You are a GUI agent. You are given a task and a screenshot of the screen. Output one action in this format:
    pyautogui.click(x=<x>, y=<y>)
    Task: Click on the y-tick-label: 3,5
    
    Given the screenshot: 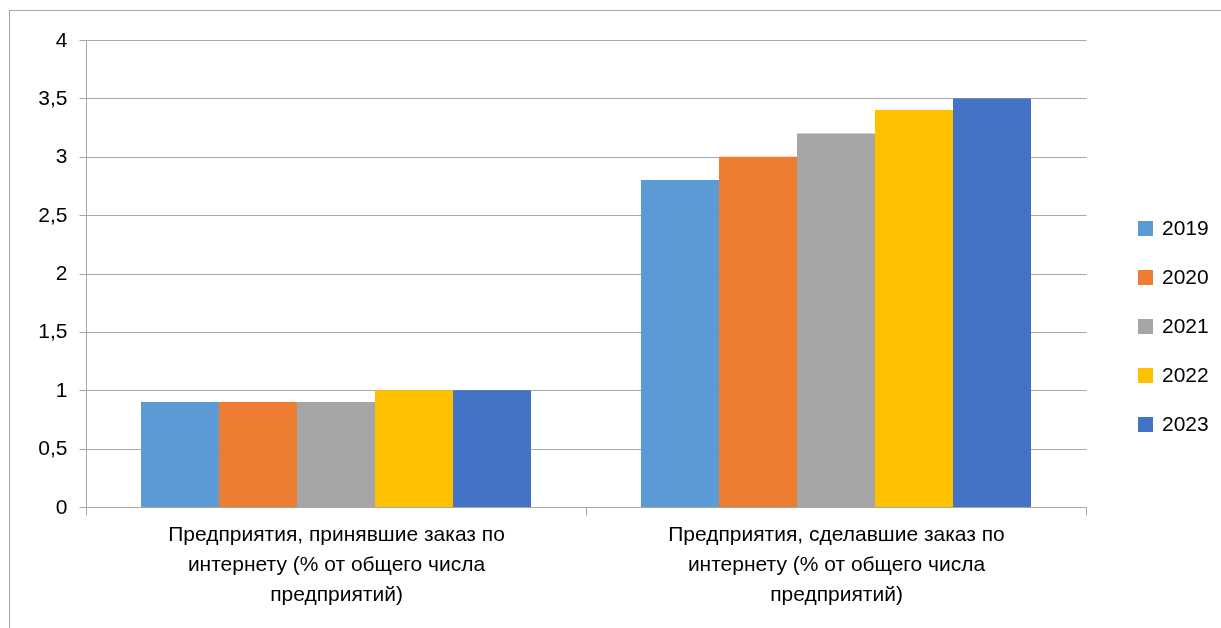 What is the action you would take?
    pyautogui.click(x=53, y=97)
    